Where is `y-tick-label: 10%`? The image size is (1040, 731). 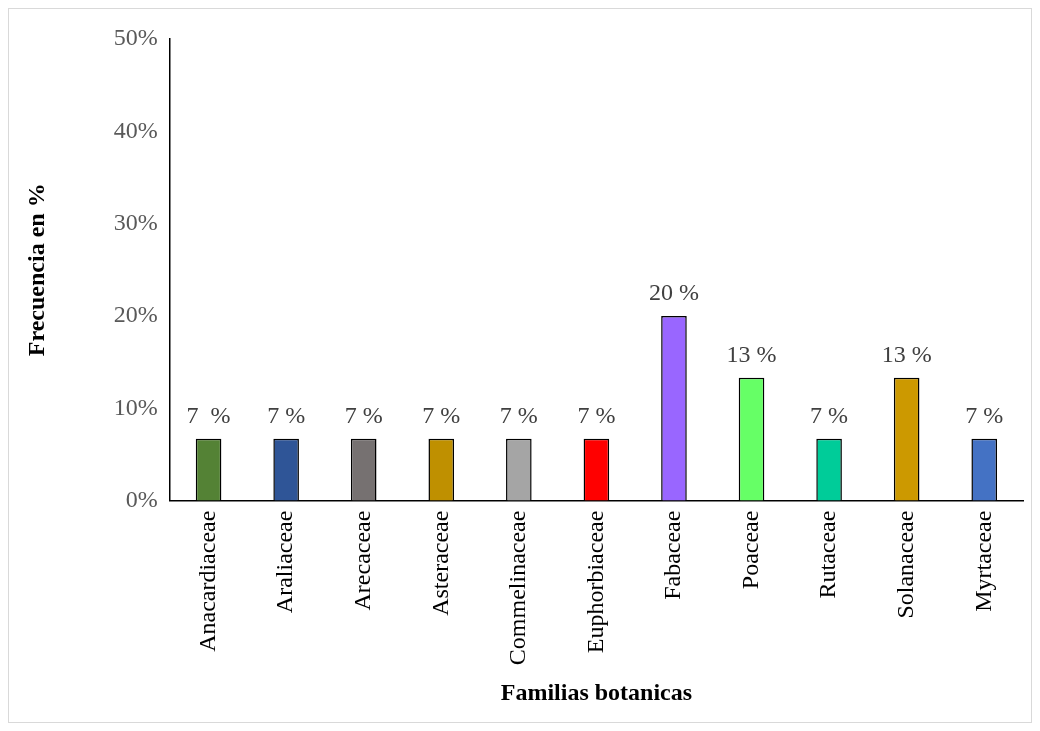 y-tick-label: 10% is located at coordinates (135, 406).